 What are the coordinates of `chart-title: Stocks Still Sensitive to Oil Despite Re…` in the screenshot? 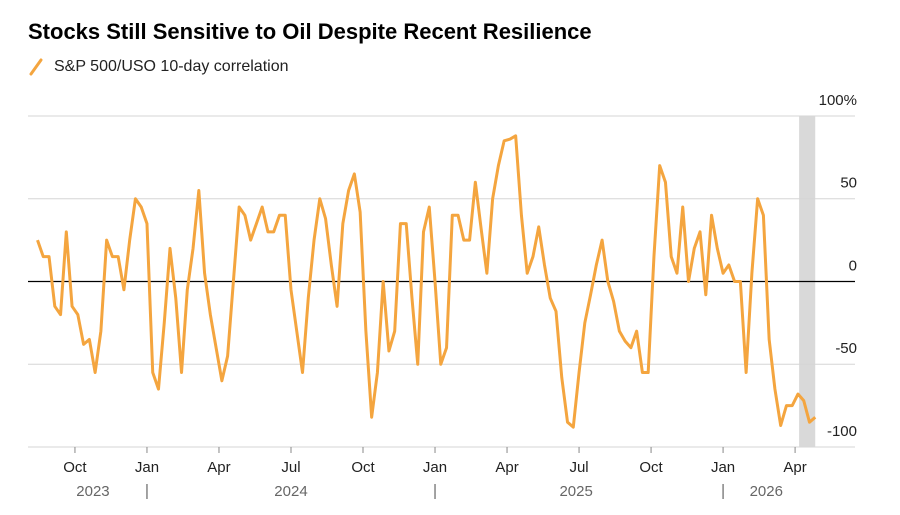 It's located at (310, 31).